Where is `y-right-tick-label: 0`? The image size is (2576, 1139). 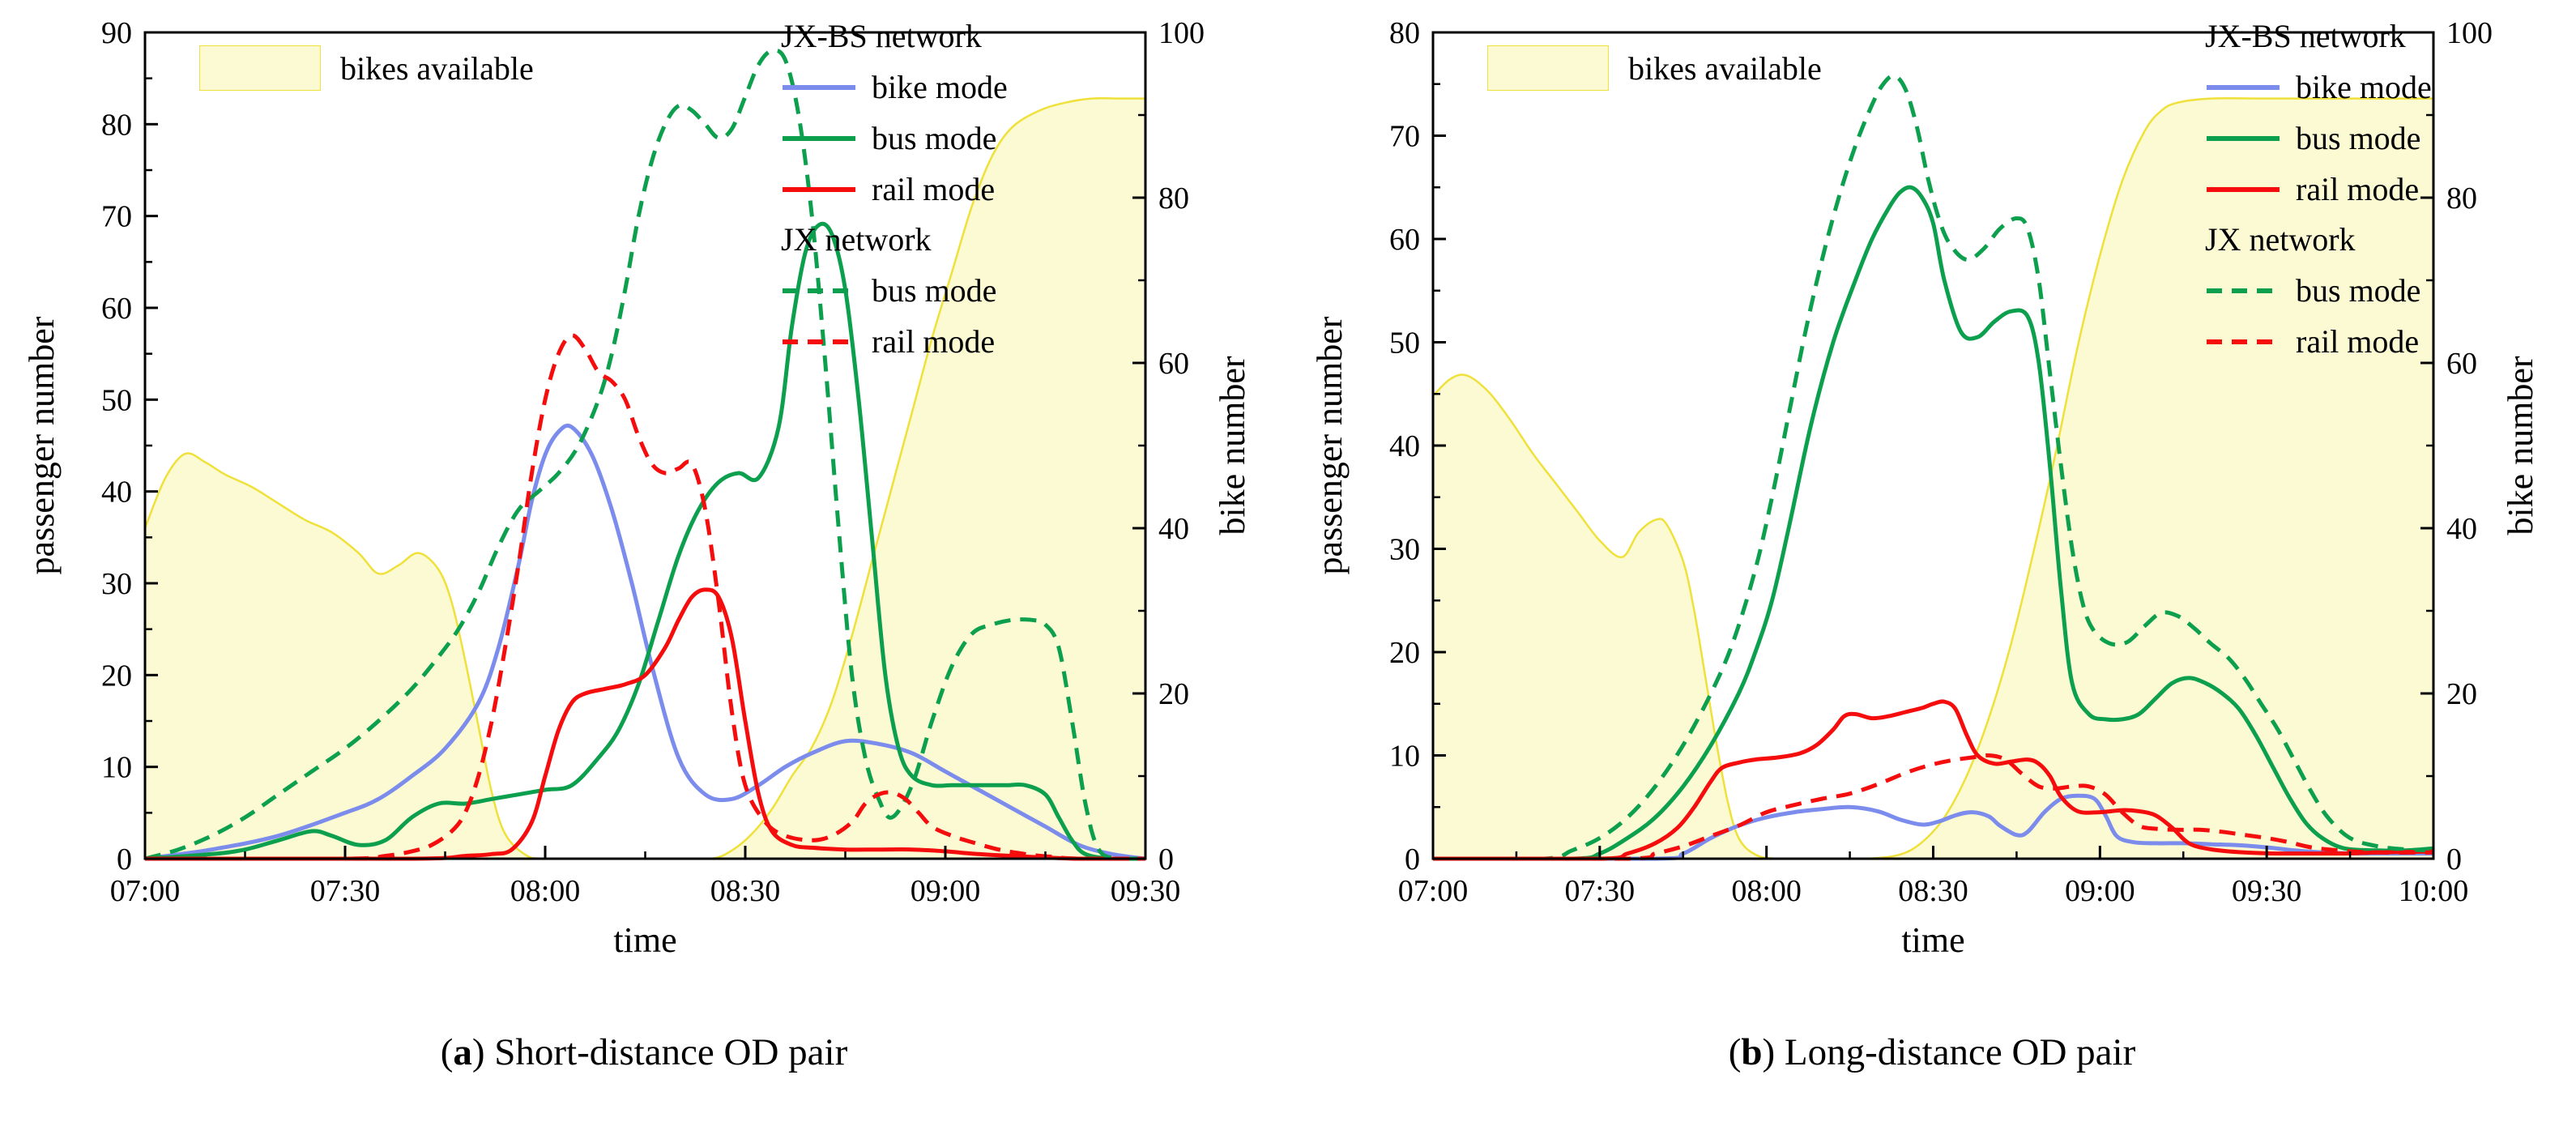
y-right-tick-label: 0 is located at coordinates (1166, 860).